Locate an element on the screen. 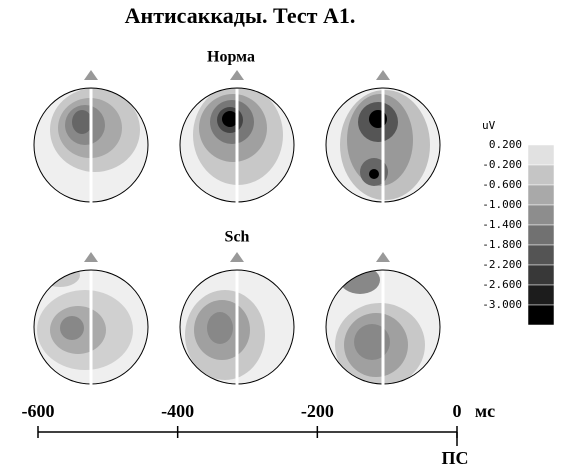 This screenshot has height=471, width=561. color-scale-label: -1.800 is located at coordinates (502, 244).